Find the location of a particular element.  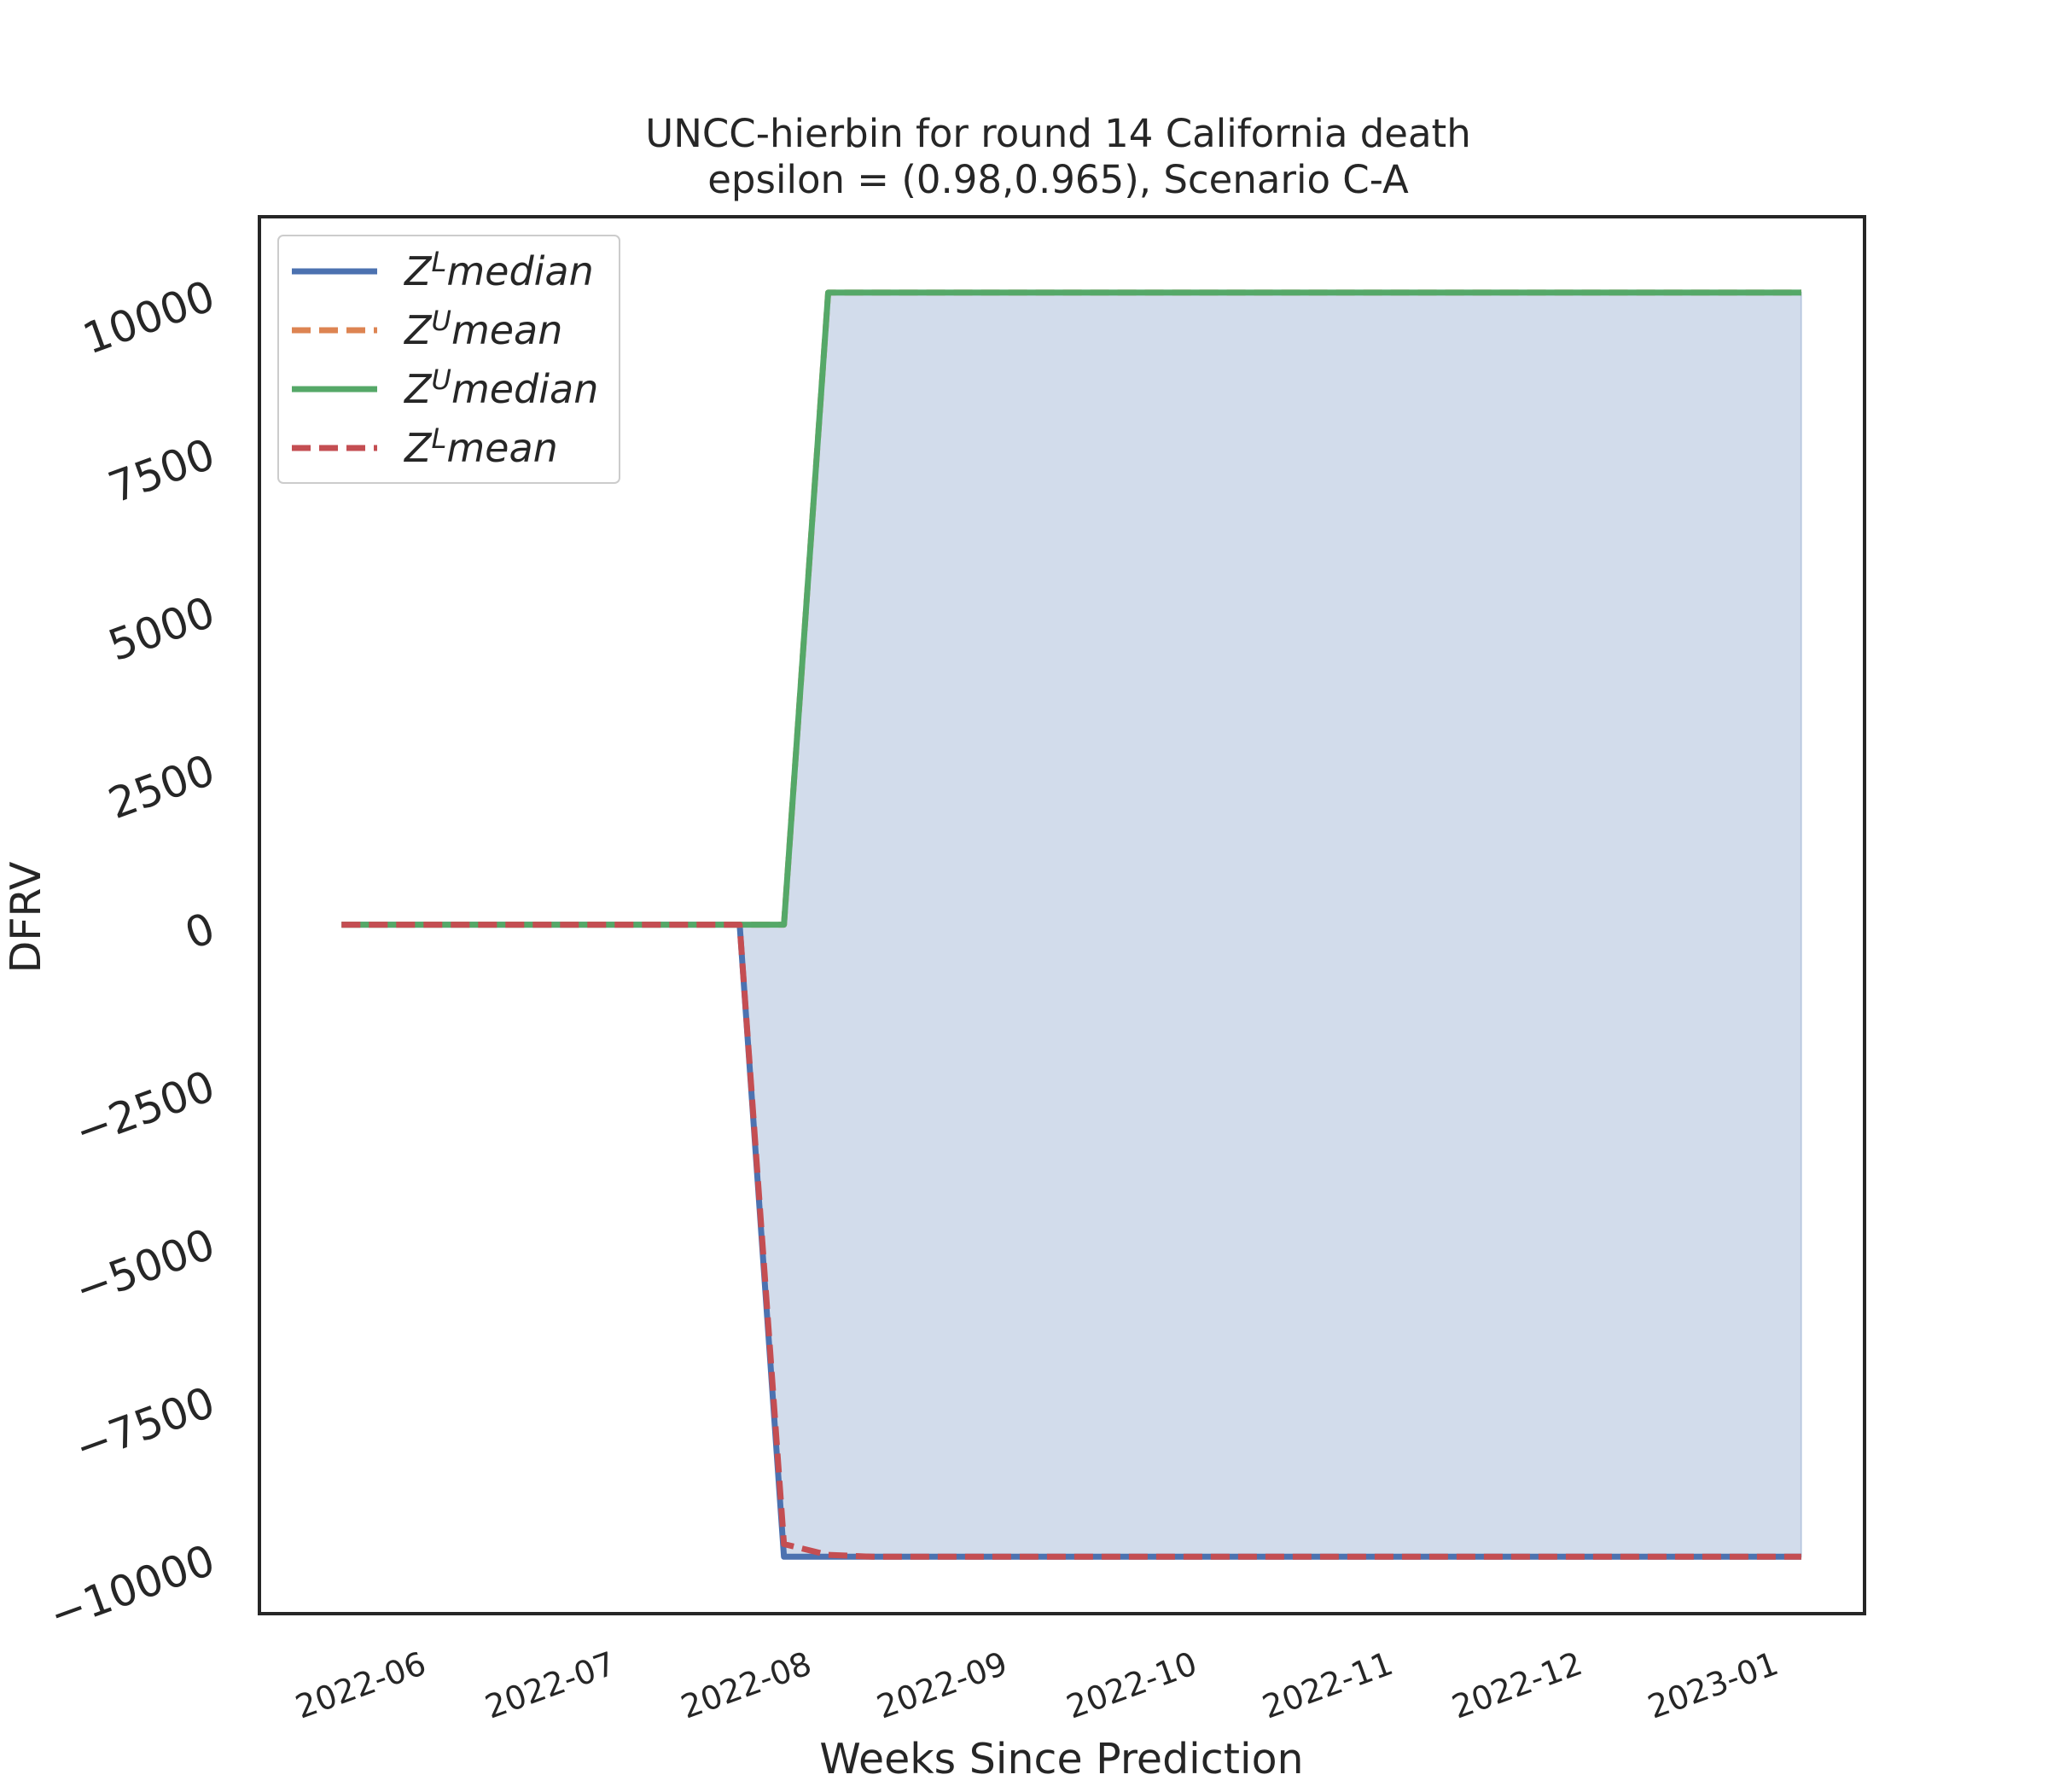

y-tick-label: 2500 is located at coordinates (161, 787).